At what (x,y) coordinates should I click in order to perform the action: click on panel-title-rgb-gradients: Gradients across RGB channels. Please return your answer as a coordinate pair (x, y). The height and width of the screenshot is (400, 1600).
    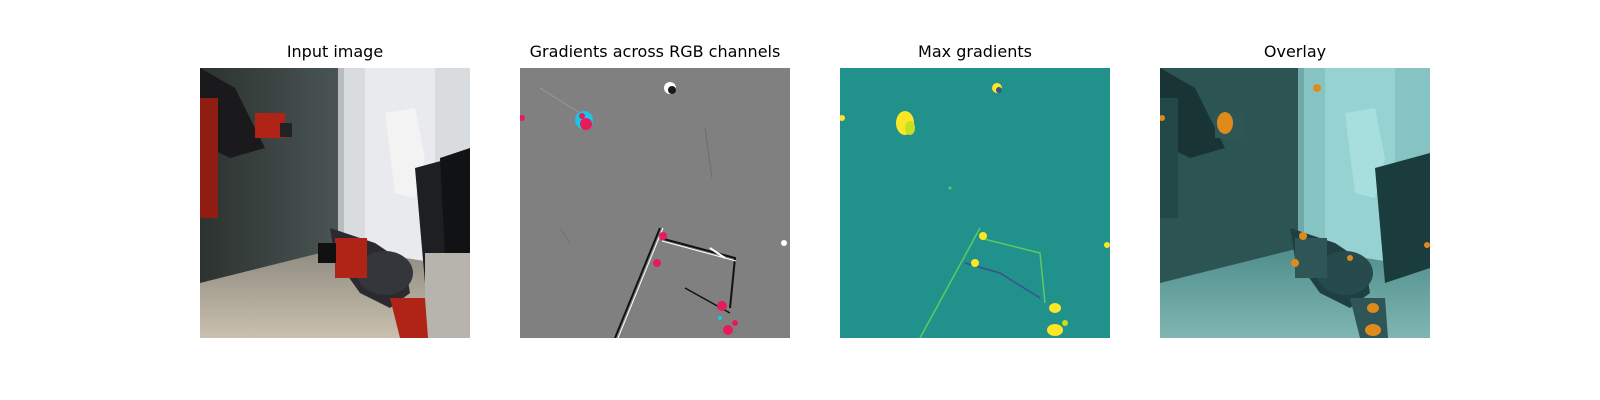
    Looking at the image, I should click on (655, 51).